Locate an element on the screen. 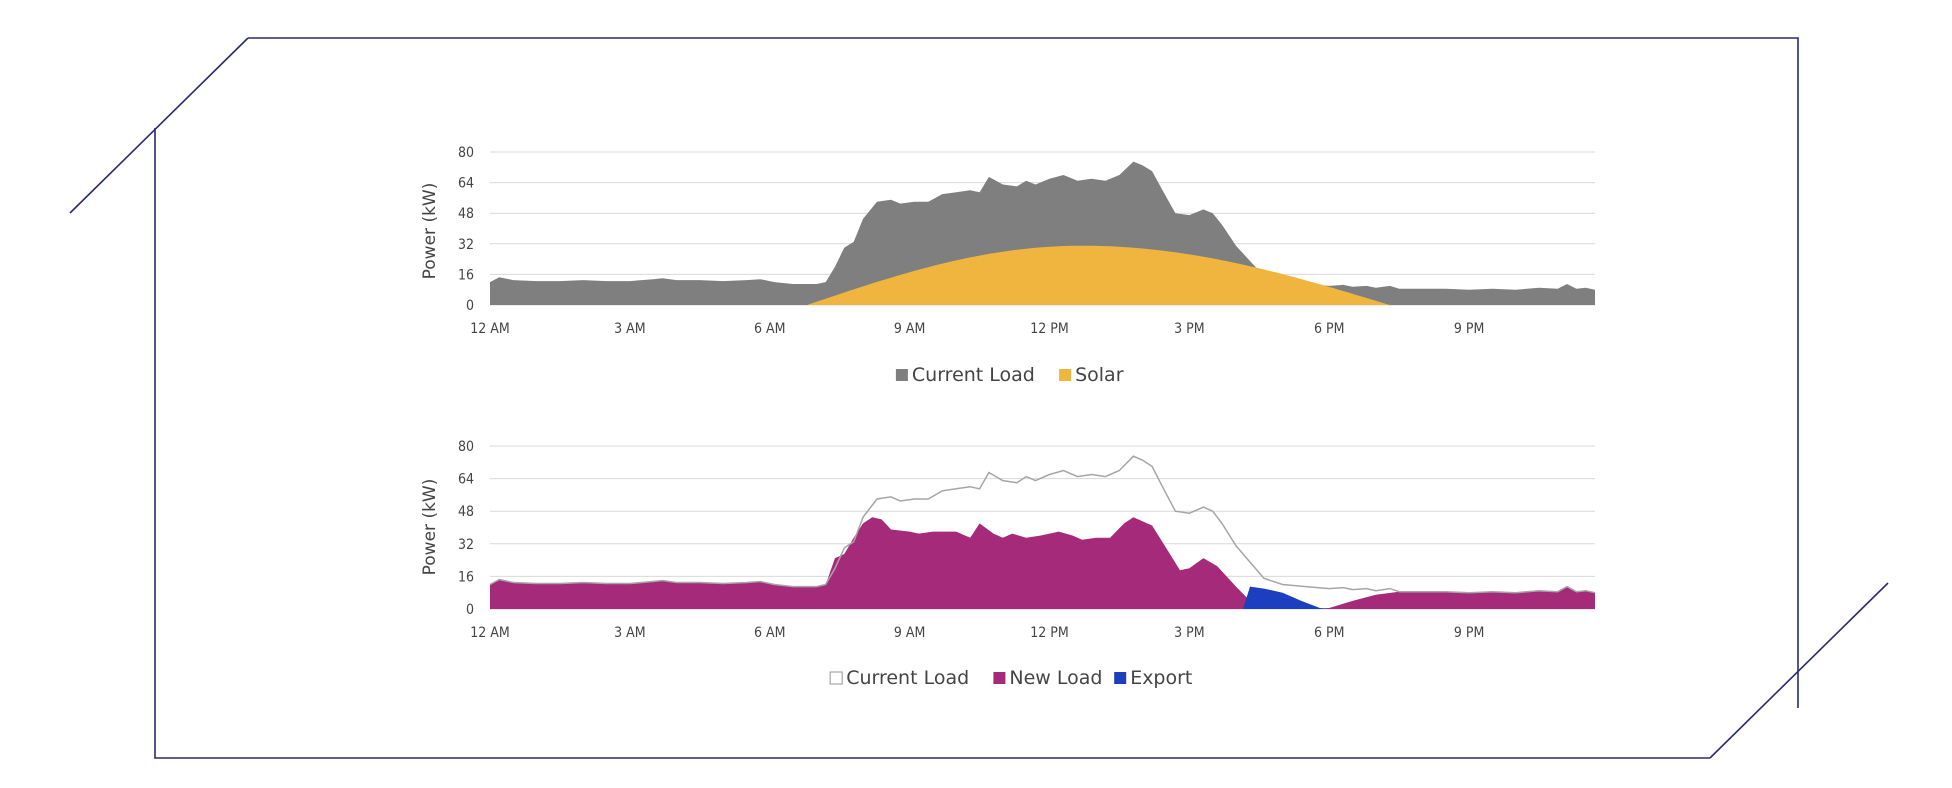 Image resolution: width=1952 pixels, height=788 pixels. legend-item-solar: Solar is located at coordinates (1091, 375).